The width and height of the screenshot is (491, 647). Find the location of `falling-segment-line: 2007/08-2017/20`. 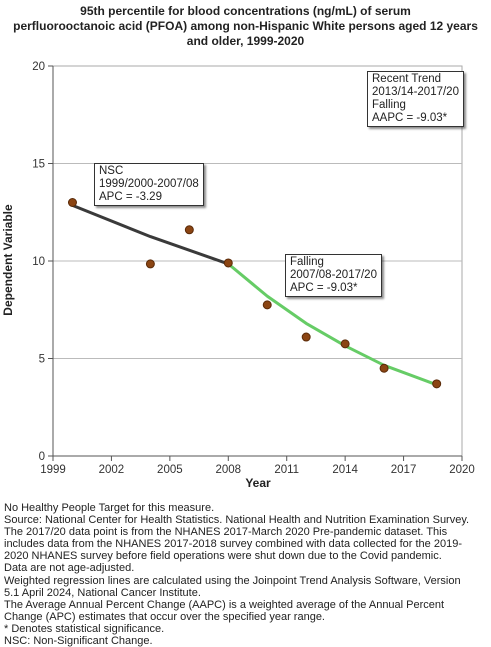

falling-segment-line: 2007/08-2017/20 is located at coordinates (333, 275).